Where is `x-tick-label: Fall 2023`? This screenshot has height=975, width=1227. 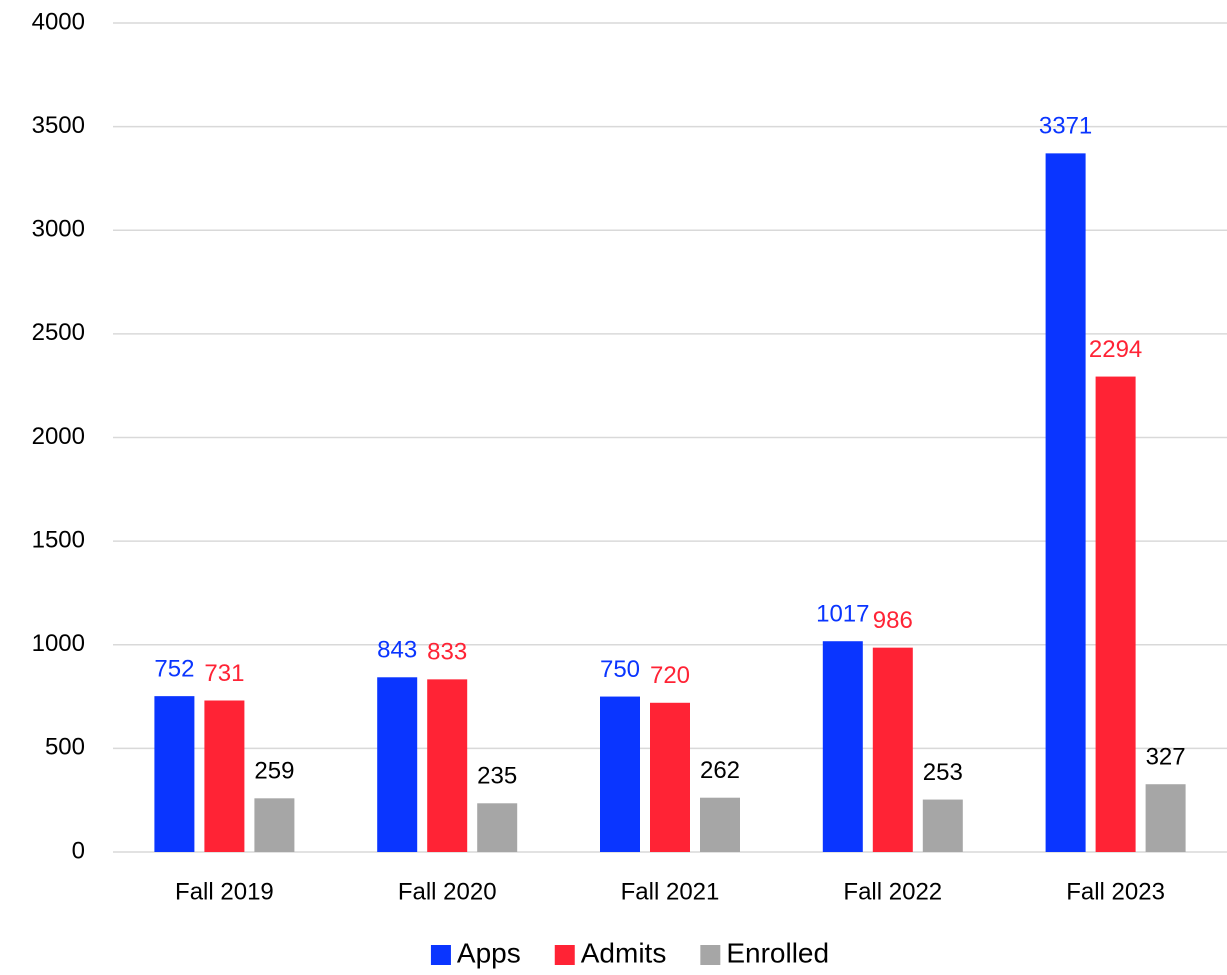 x-tick-label: Fall 2023 is located at coordinates (1115, 891).